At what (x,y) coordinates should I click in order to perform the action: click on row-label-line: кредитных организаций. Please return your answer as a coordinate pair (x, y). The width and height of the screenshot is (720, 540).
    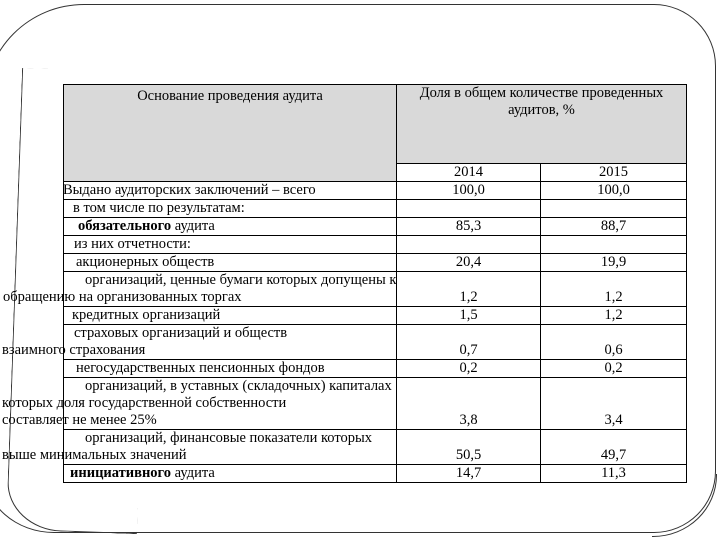
    Looking at the image, I should click on (146, 315).